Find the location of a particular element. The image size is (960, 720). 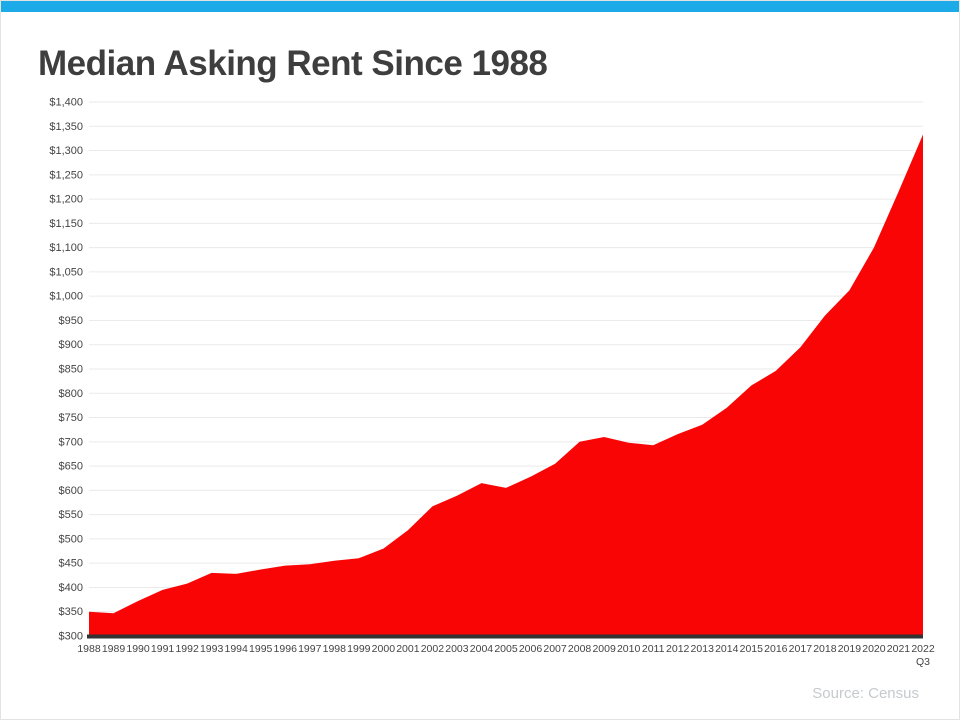

x-tick-label: 2015 is located at coordinates (752, 649).